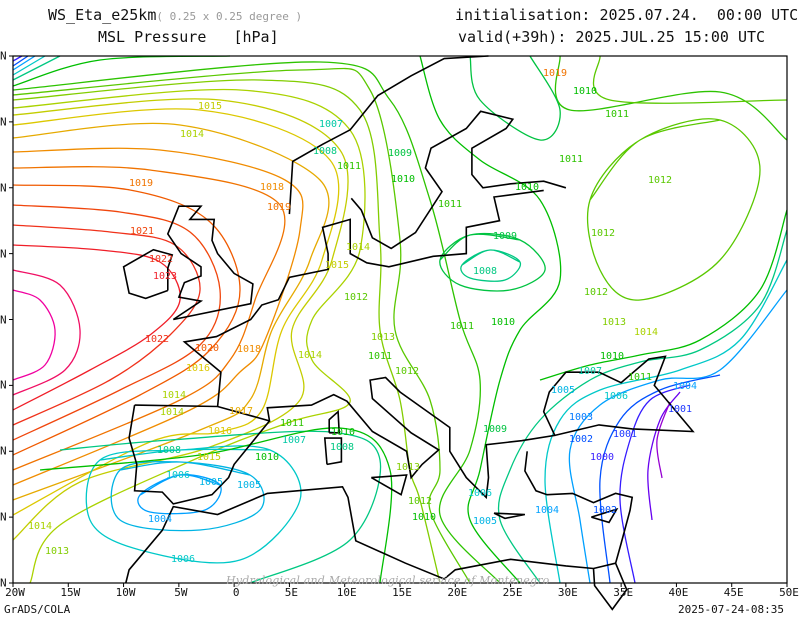 Image resolution: width=800 pixels, height=618 pixels. I want to click on model-title: WS_Eta_e25km( 0.25 x 0.25 degree ), so click(175, 15).